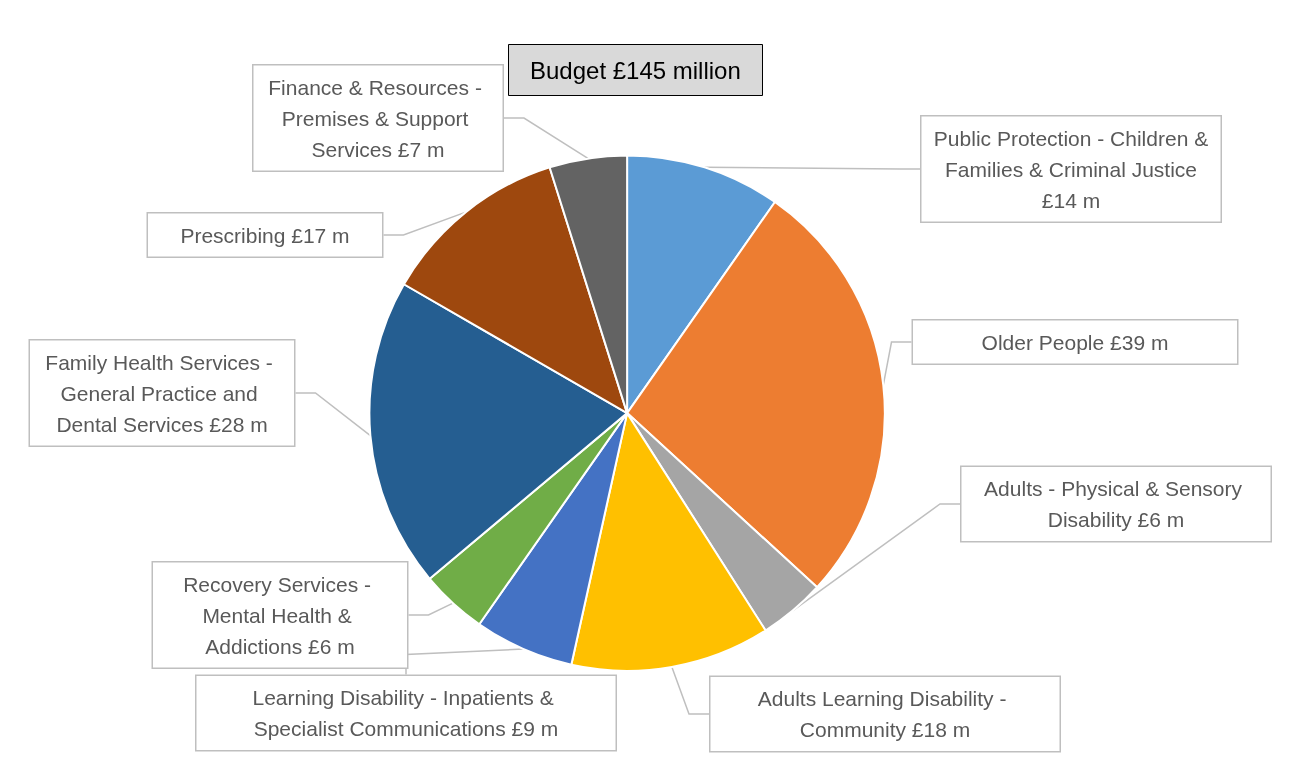 The image size is (1293, 758). What do you see at coordinates (406, 713) in the screenshot?
I see `slice-label: Learning Disability - Inpatients & Specialist Communications £9 m` at bounding box center [406, 713].